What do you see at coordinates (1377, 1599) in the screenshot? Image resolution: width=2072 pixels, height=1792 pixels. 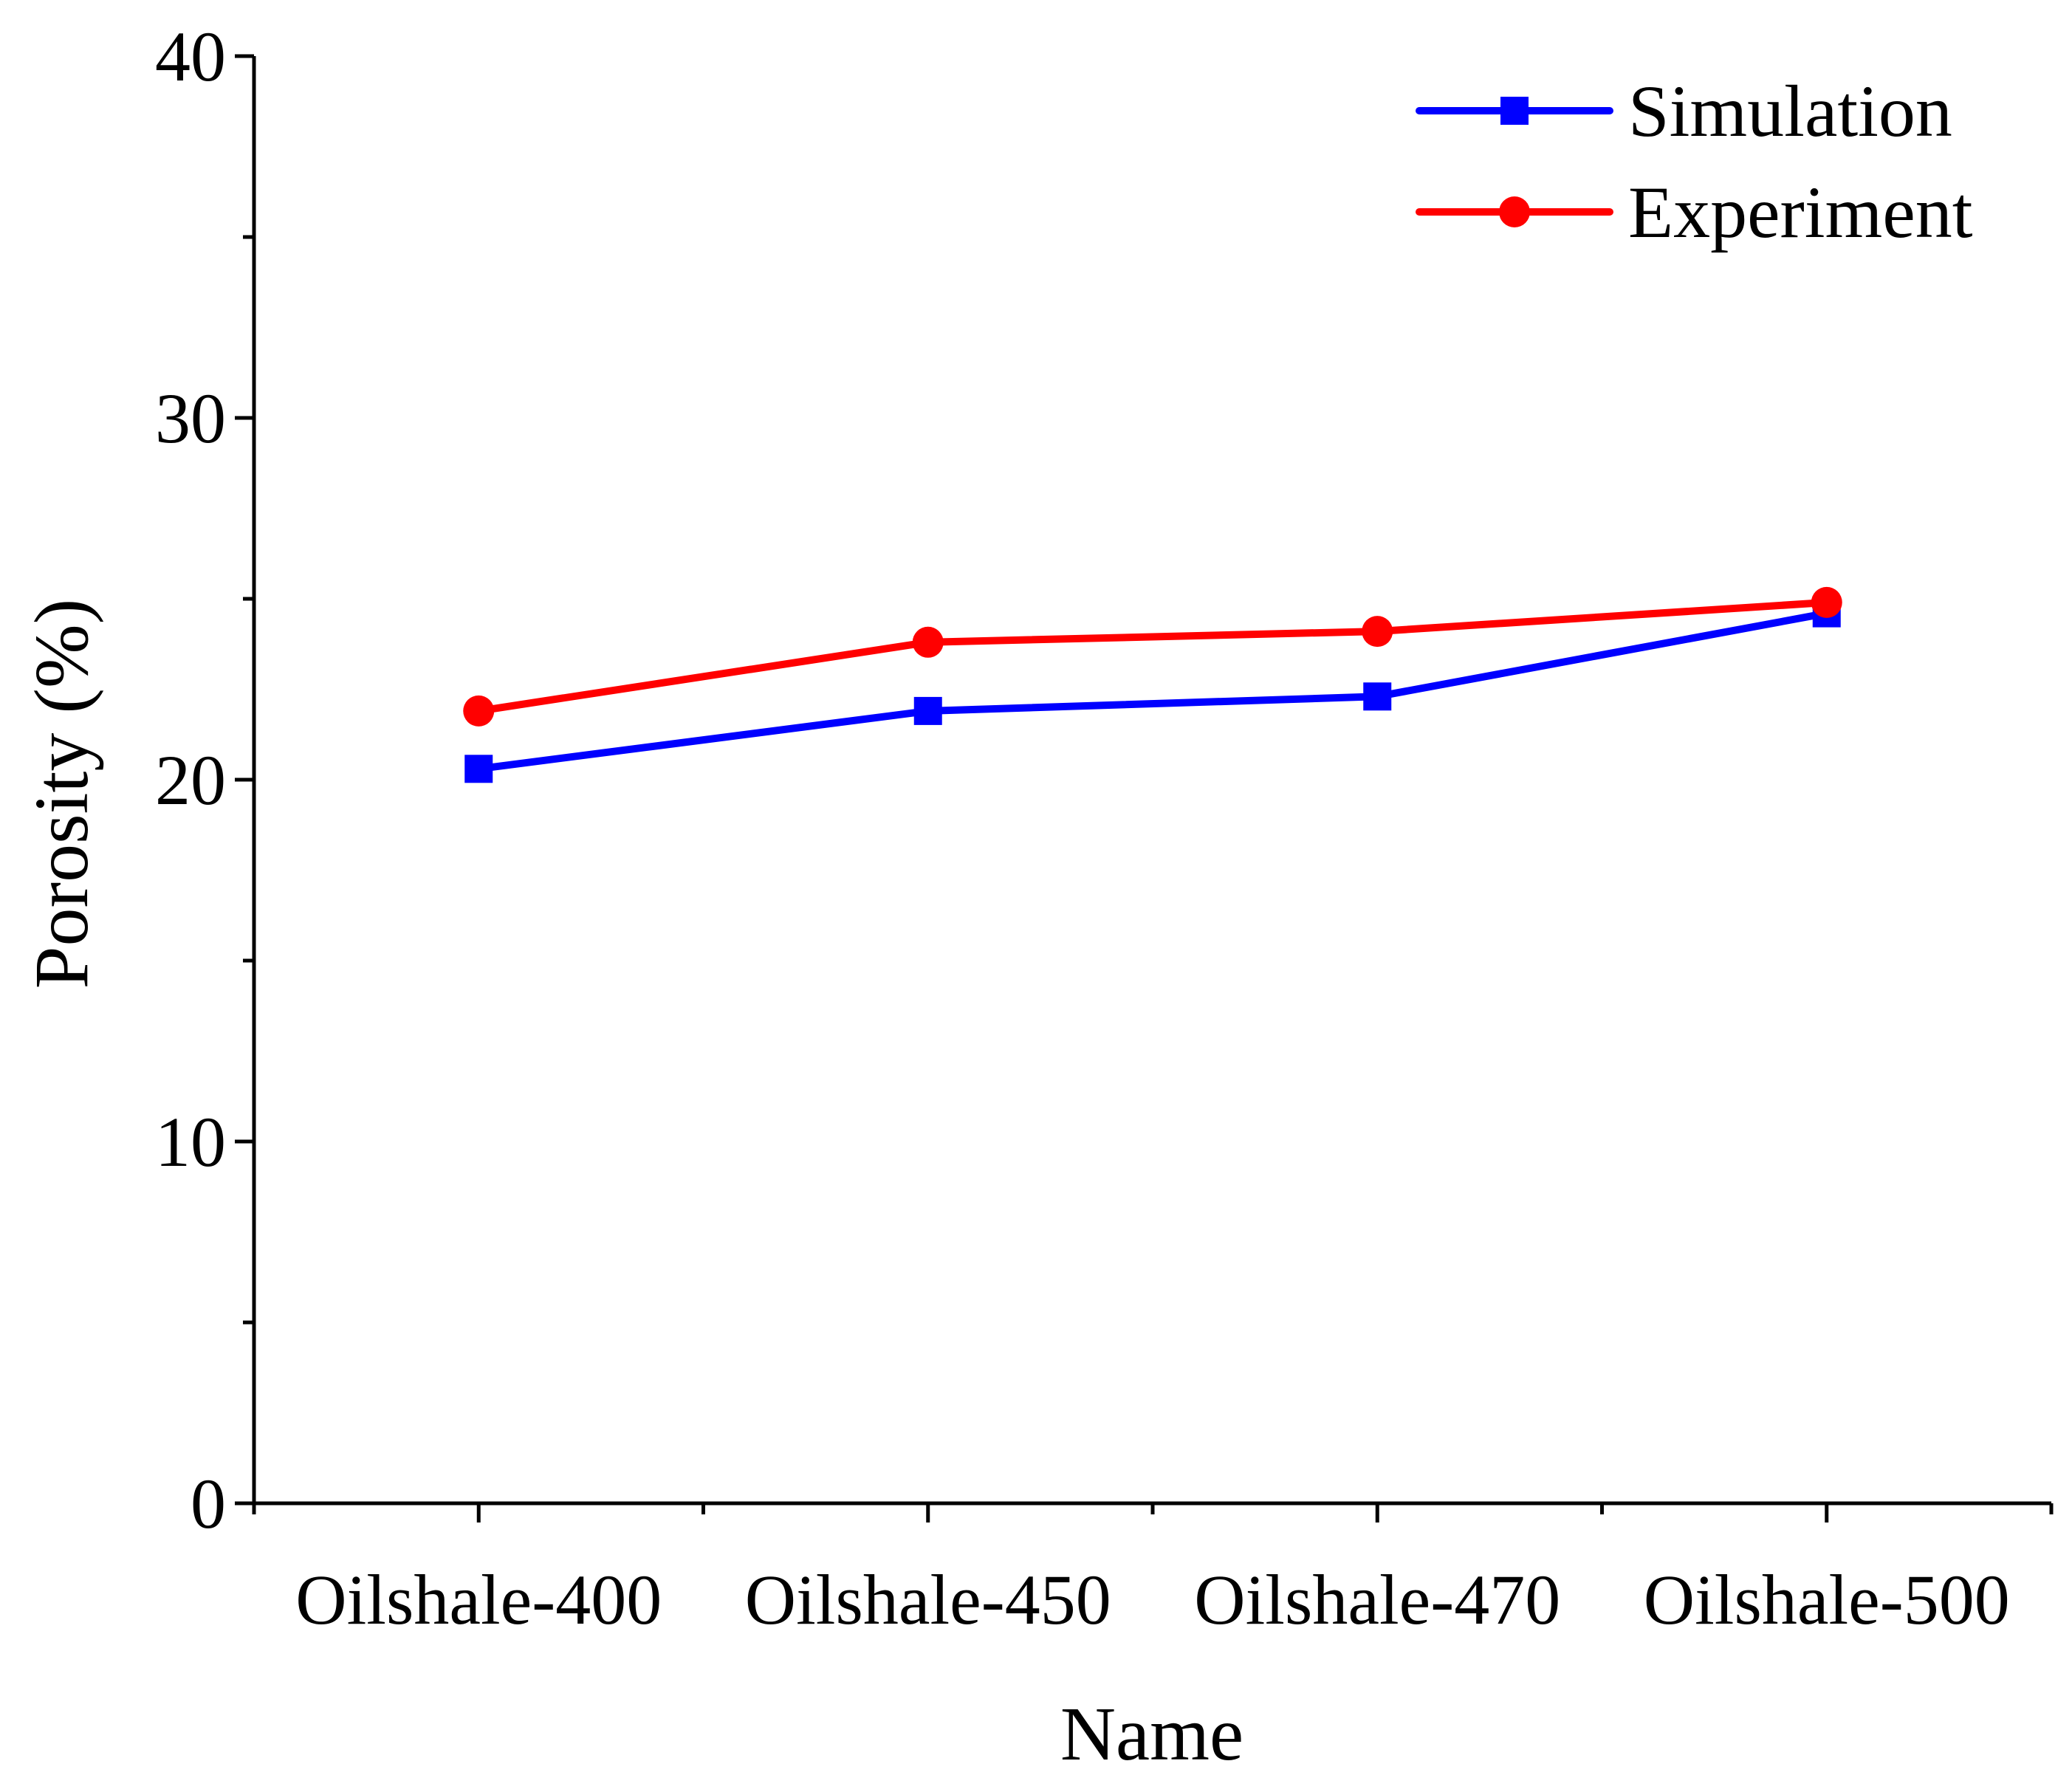 I see `x-tick-label: Oilshale-470` at bounding box center [1377, 1599].